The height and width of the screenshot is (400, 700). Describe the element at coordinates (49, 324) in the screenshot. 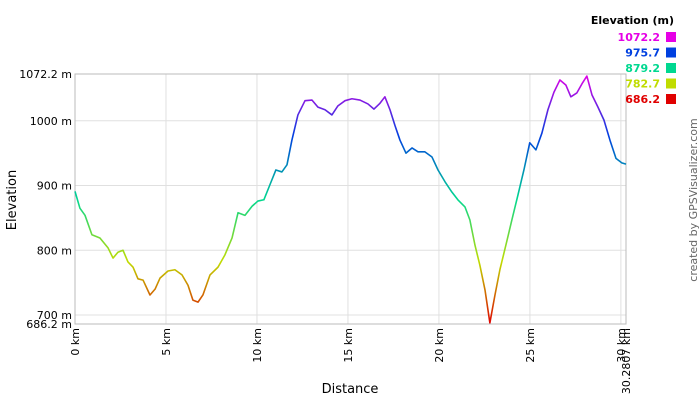

I see `y-tick-label: 686.2 m` at that location.